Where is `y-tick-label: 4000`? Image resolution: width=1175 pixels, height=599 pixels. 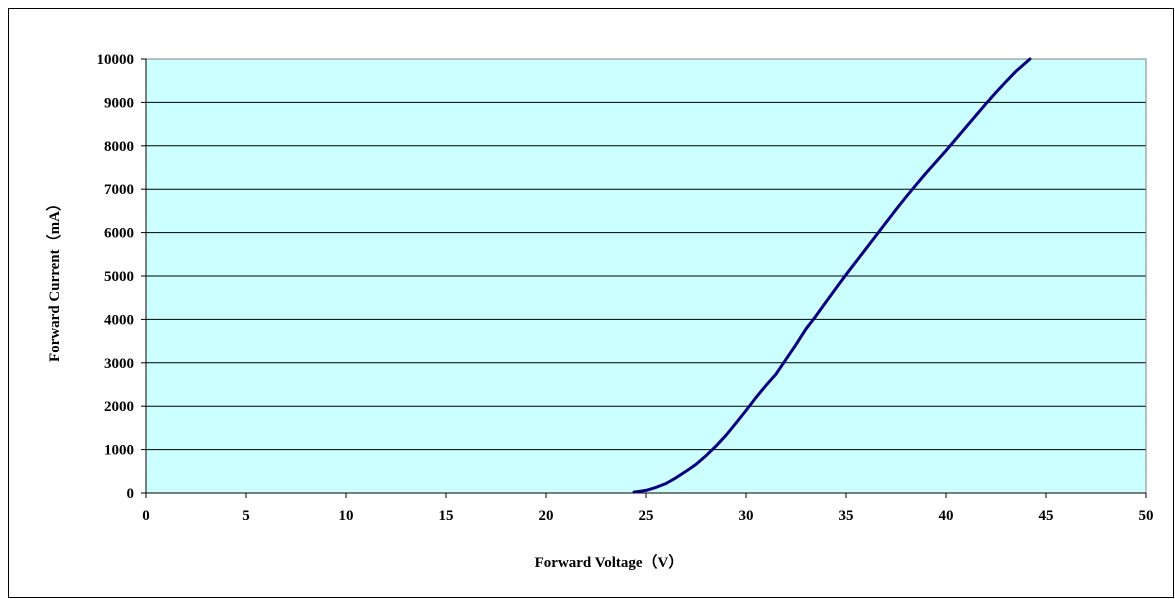 y-tick-label: 4000 is located at coordinates (119, 320).